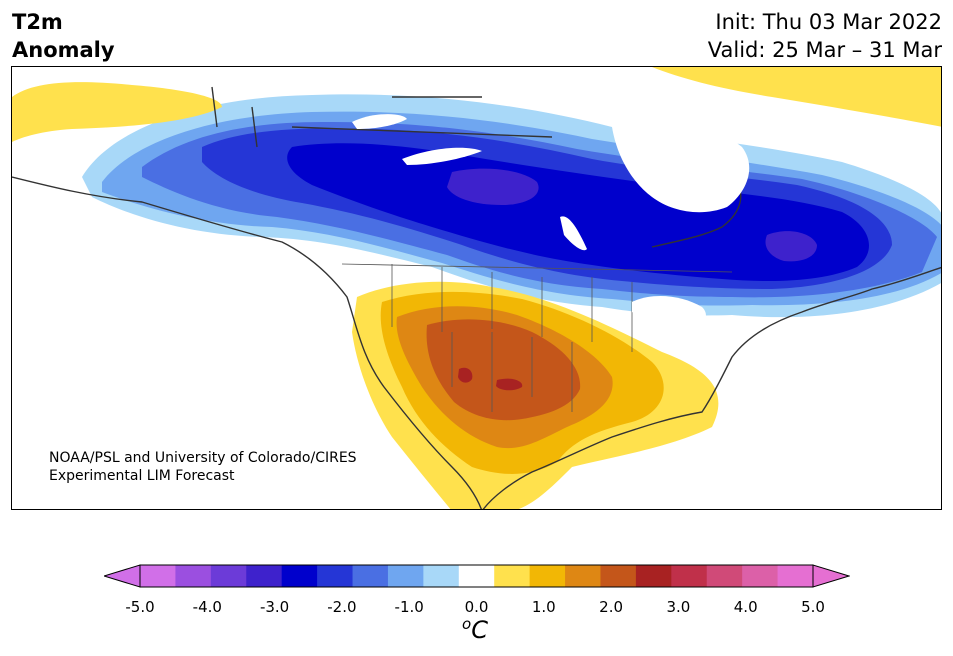 The height and width of the screenshot is (656, 953). What do you see at coordinates (476, 607) in the screenshot?
I see `colorbar-tick-label: 0.0` at bounding box center [476, 607].